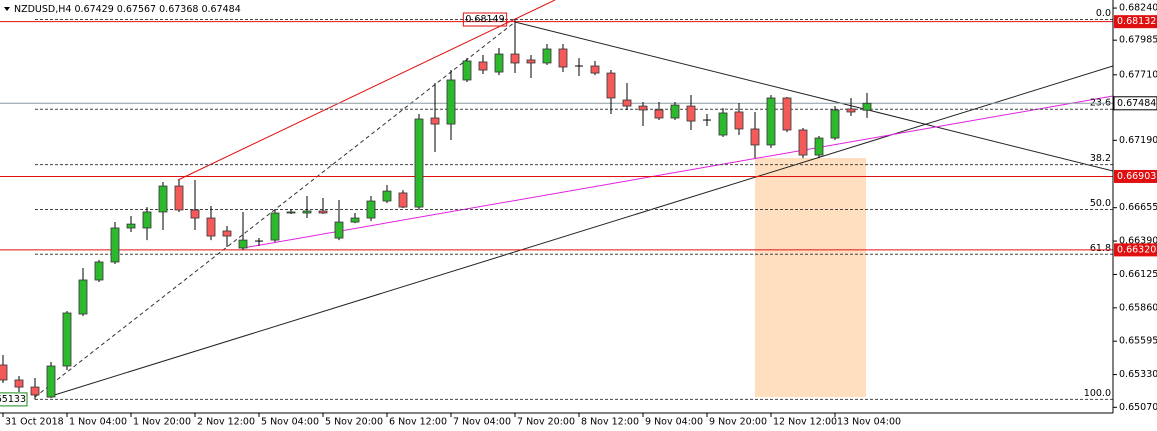 The image size is (1157, 431). I want to click on header-low: 0.67368, so click(178, 9).